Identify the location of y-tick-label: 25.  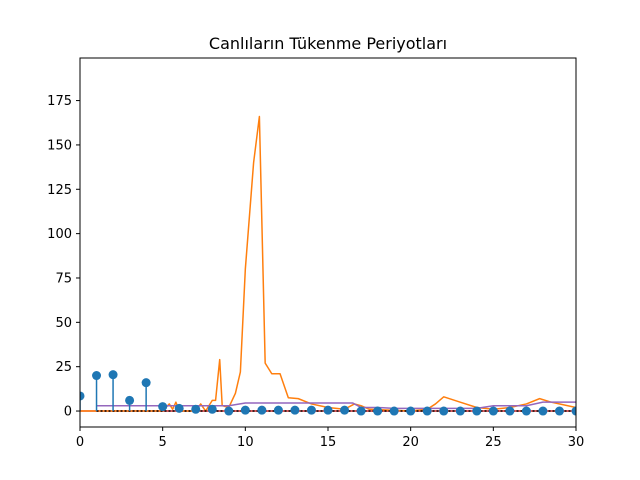
(63, 367).